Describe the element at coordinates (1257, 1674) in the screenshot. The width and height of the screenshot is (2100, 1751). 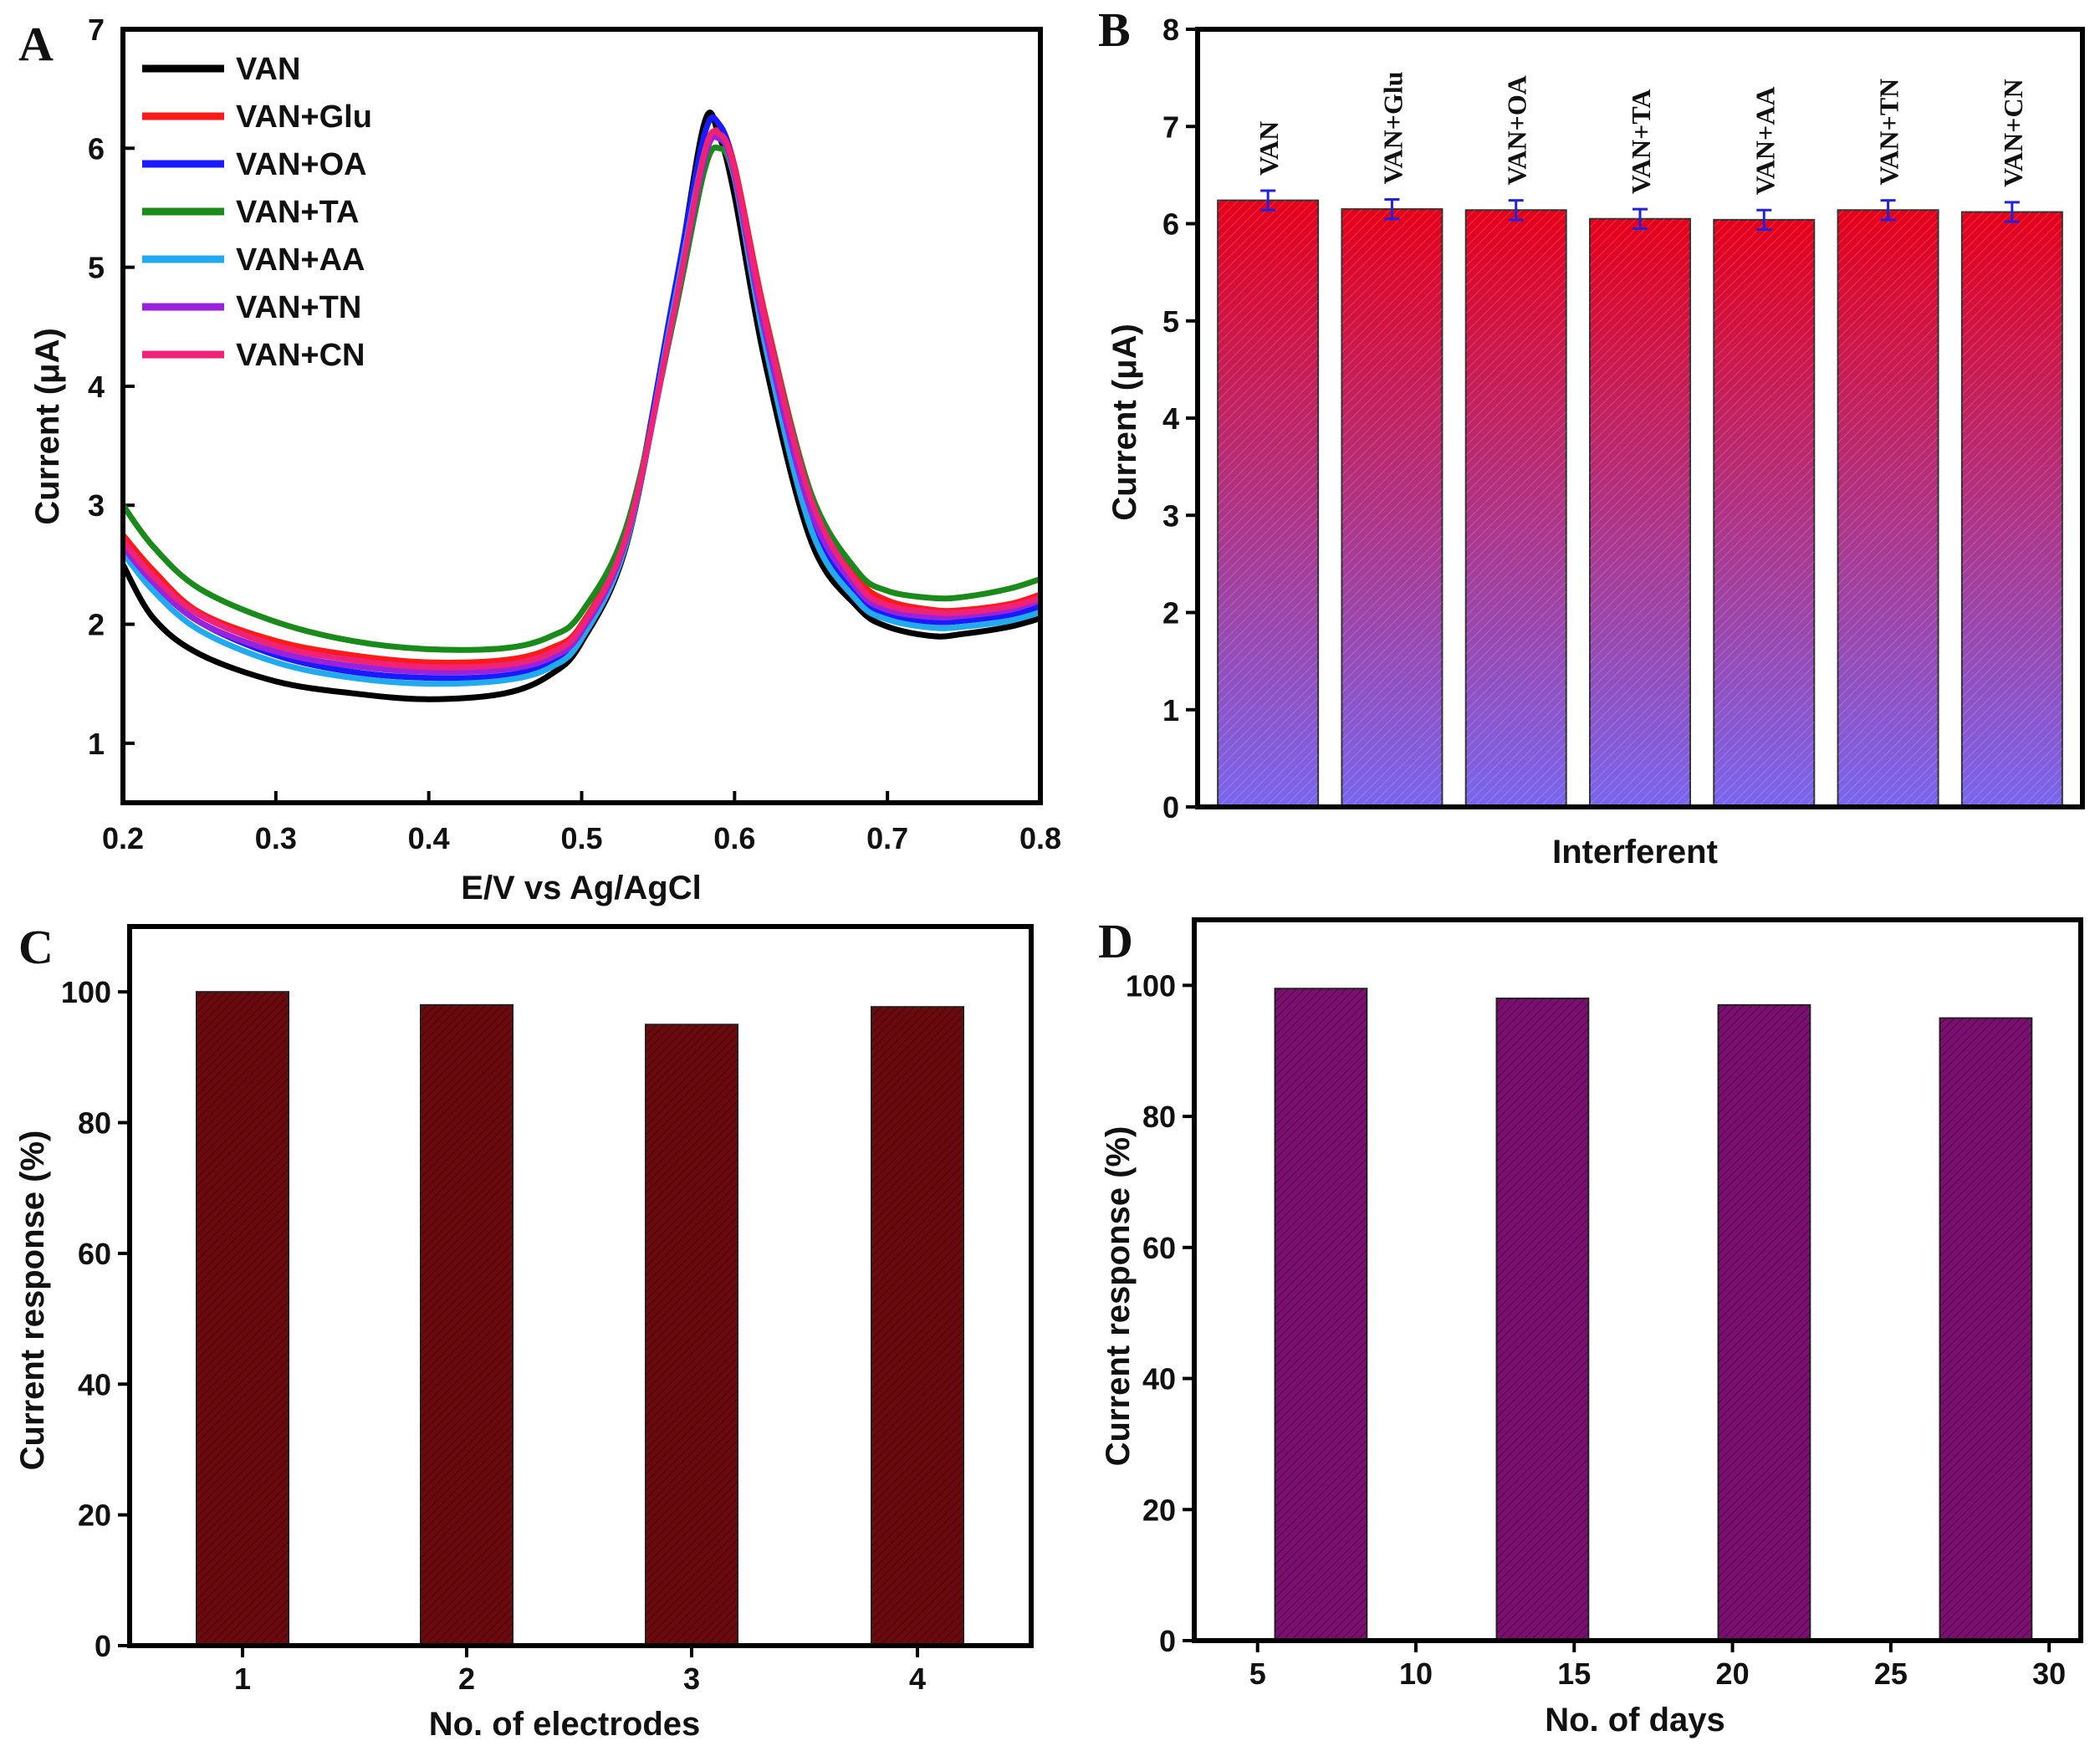
I see `x-tick-label: 5` at that location.